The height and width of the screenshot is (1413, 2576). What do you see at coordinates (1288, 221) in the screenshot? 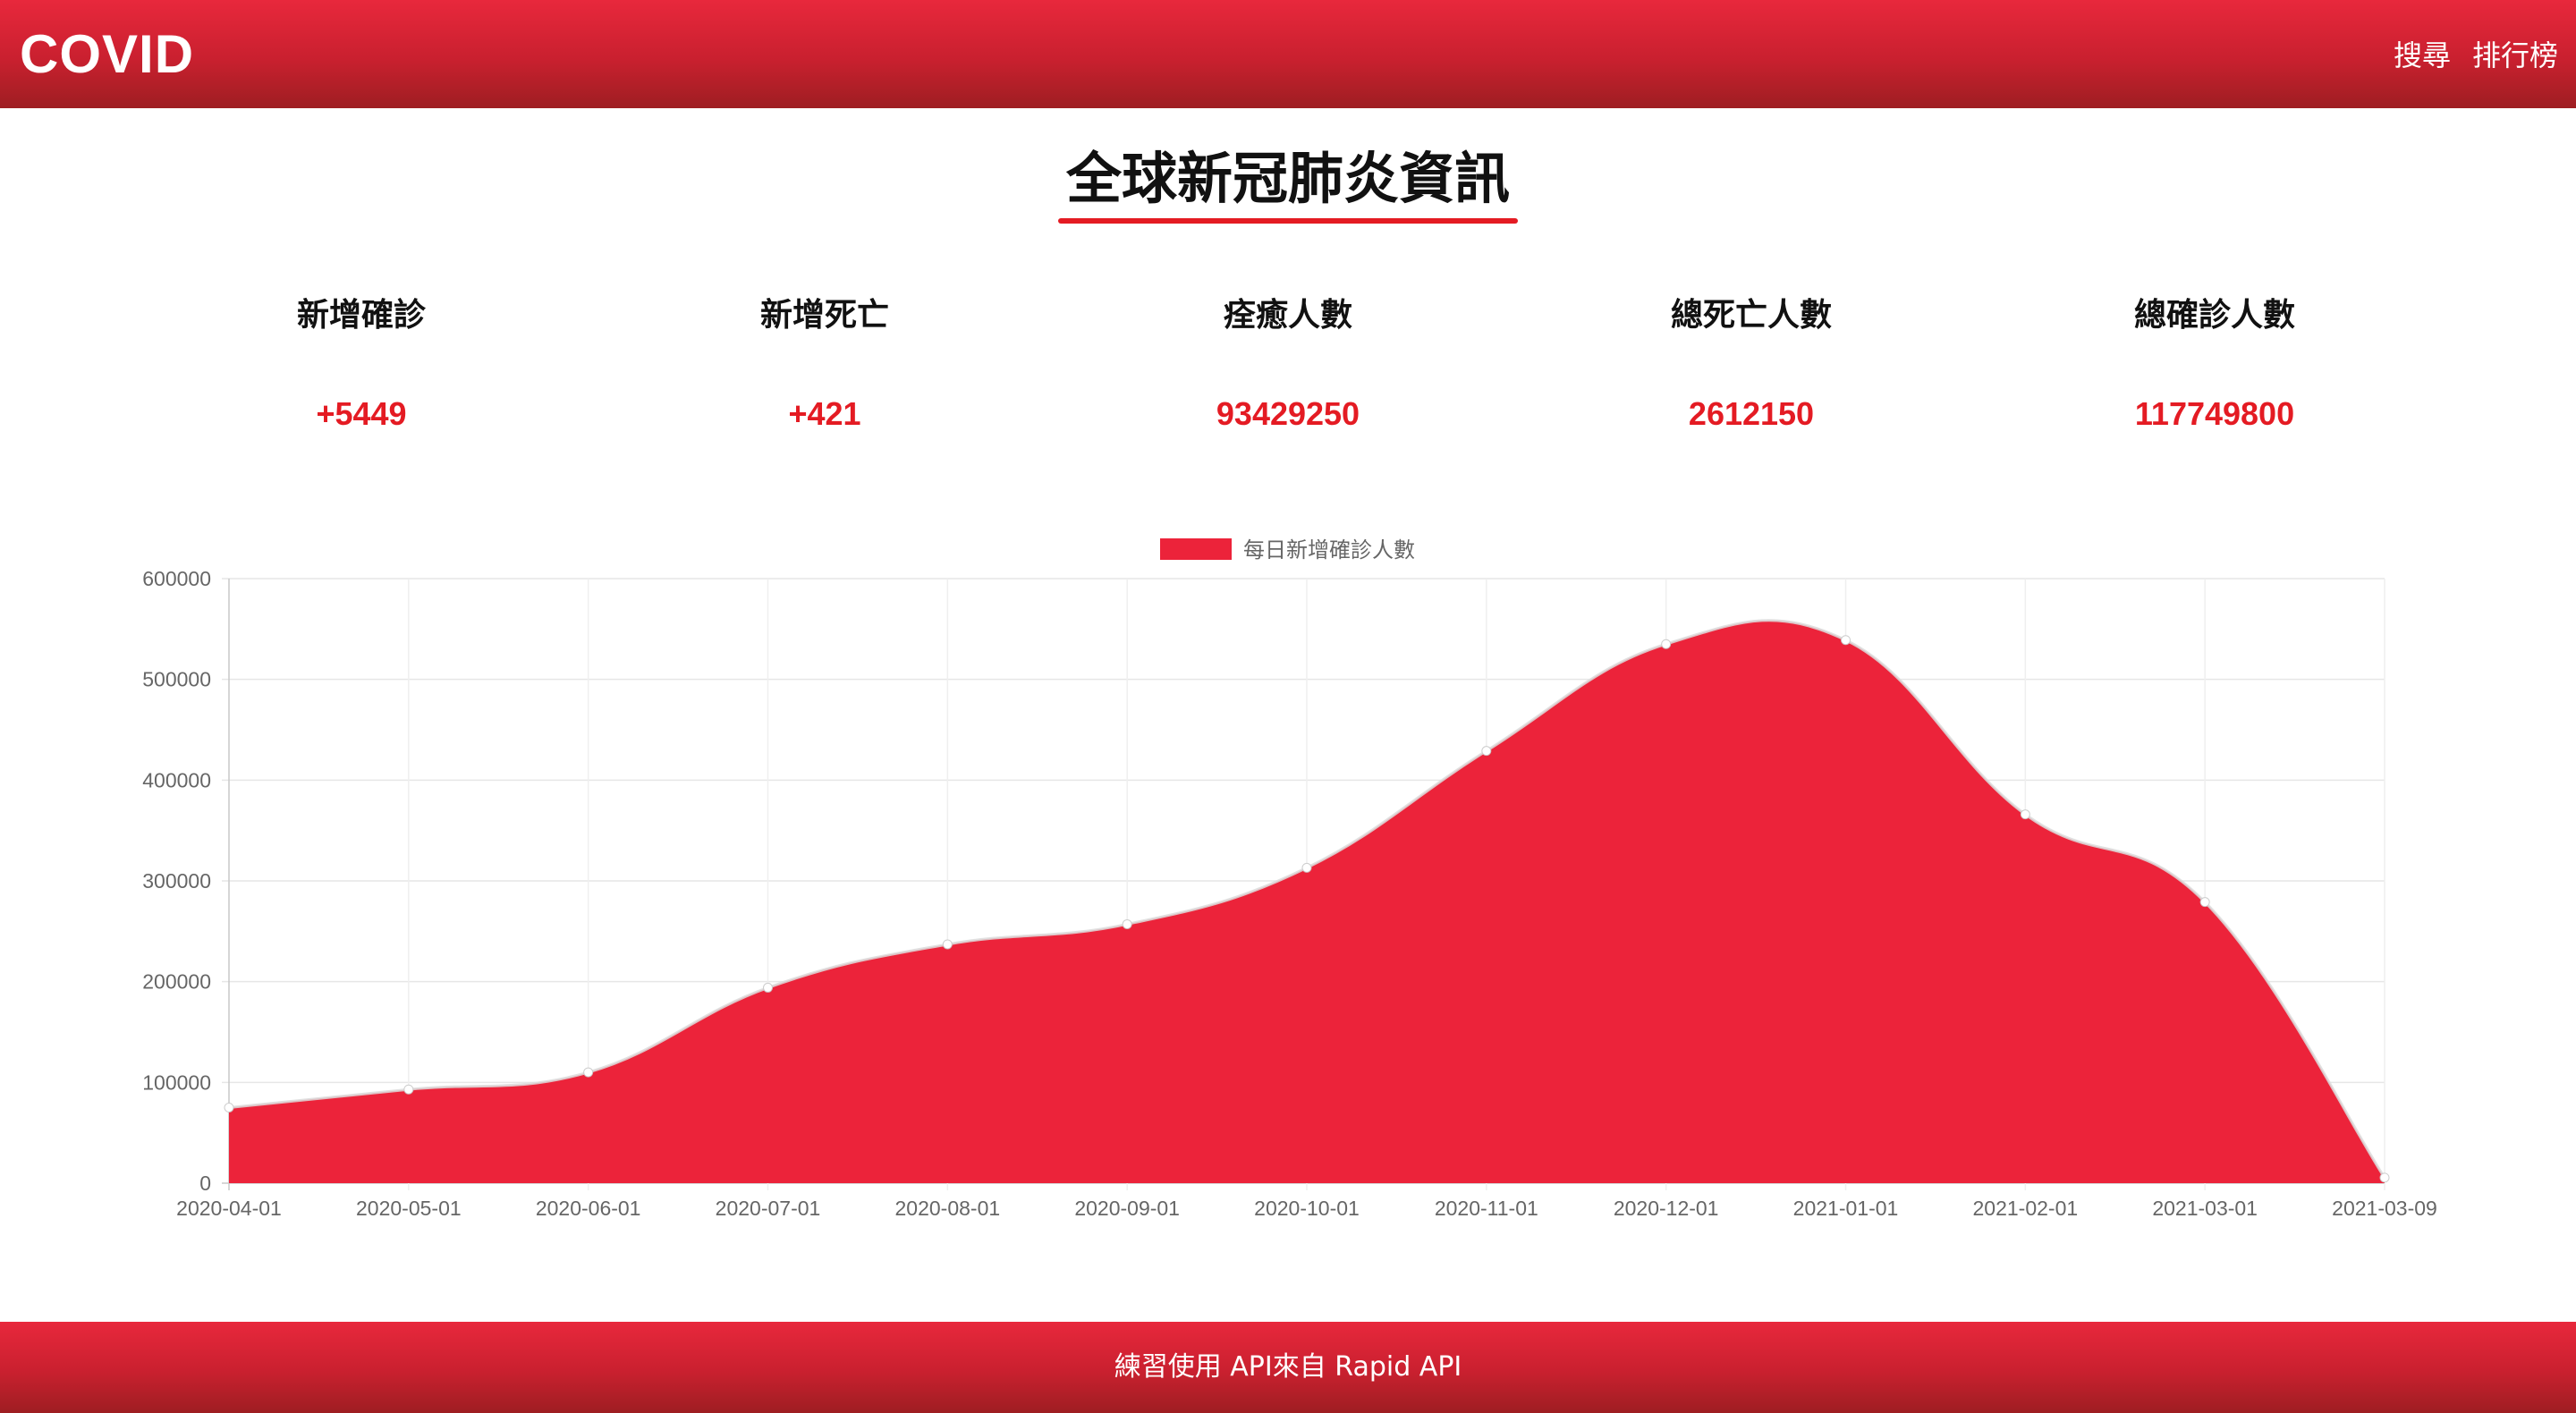
I see `title-underline` at bounding box center [1288, 221].